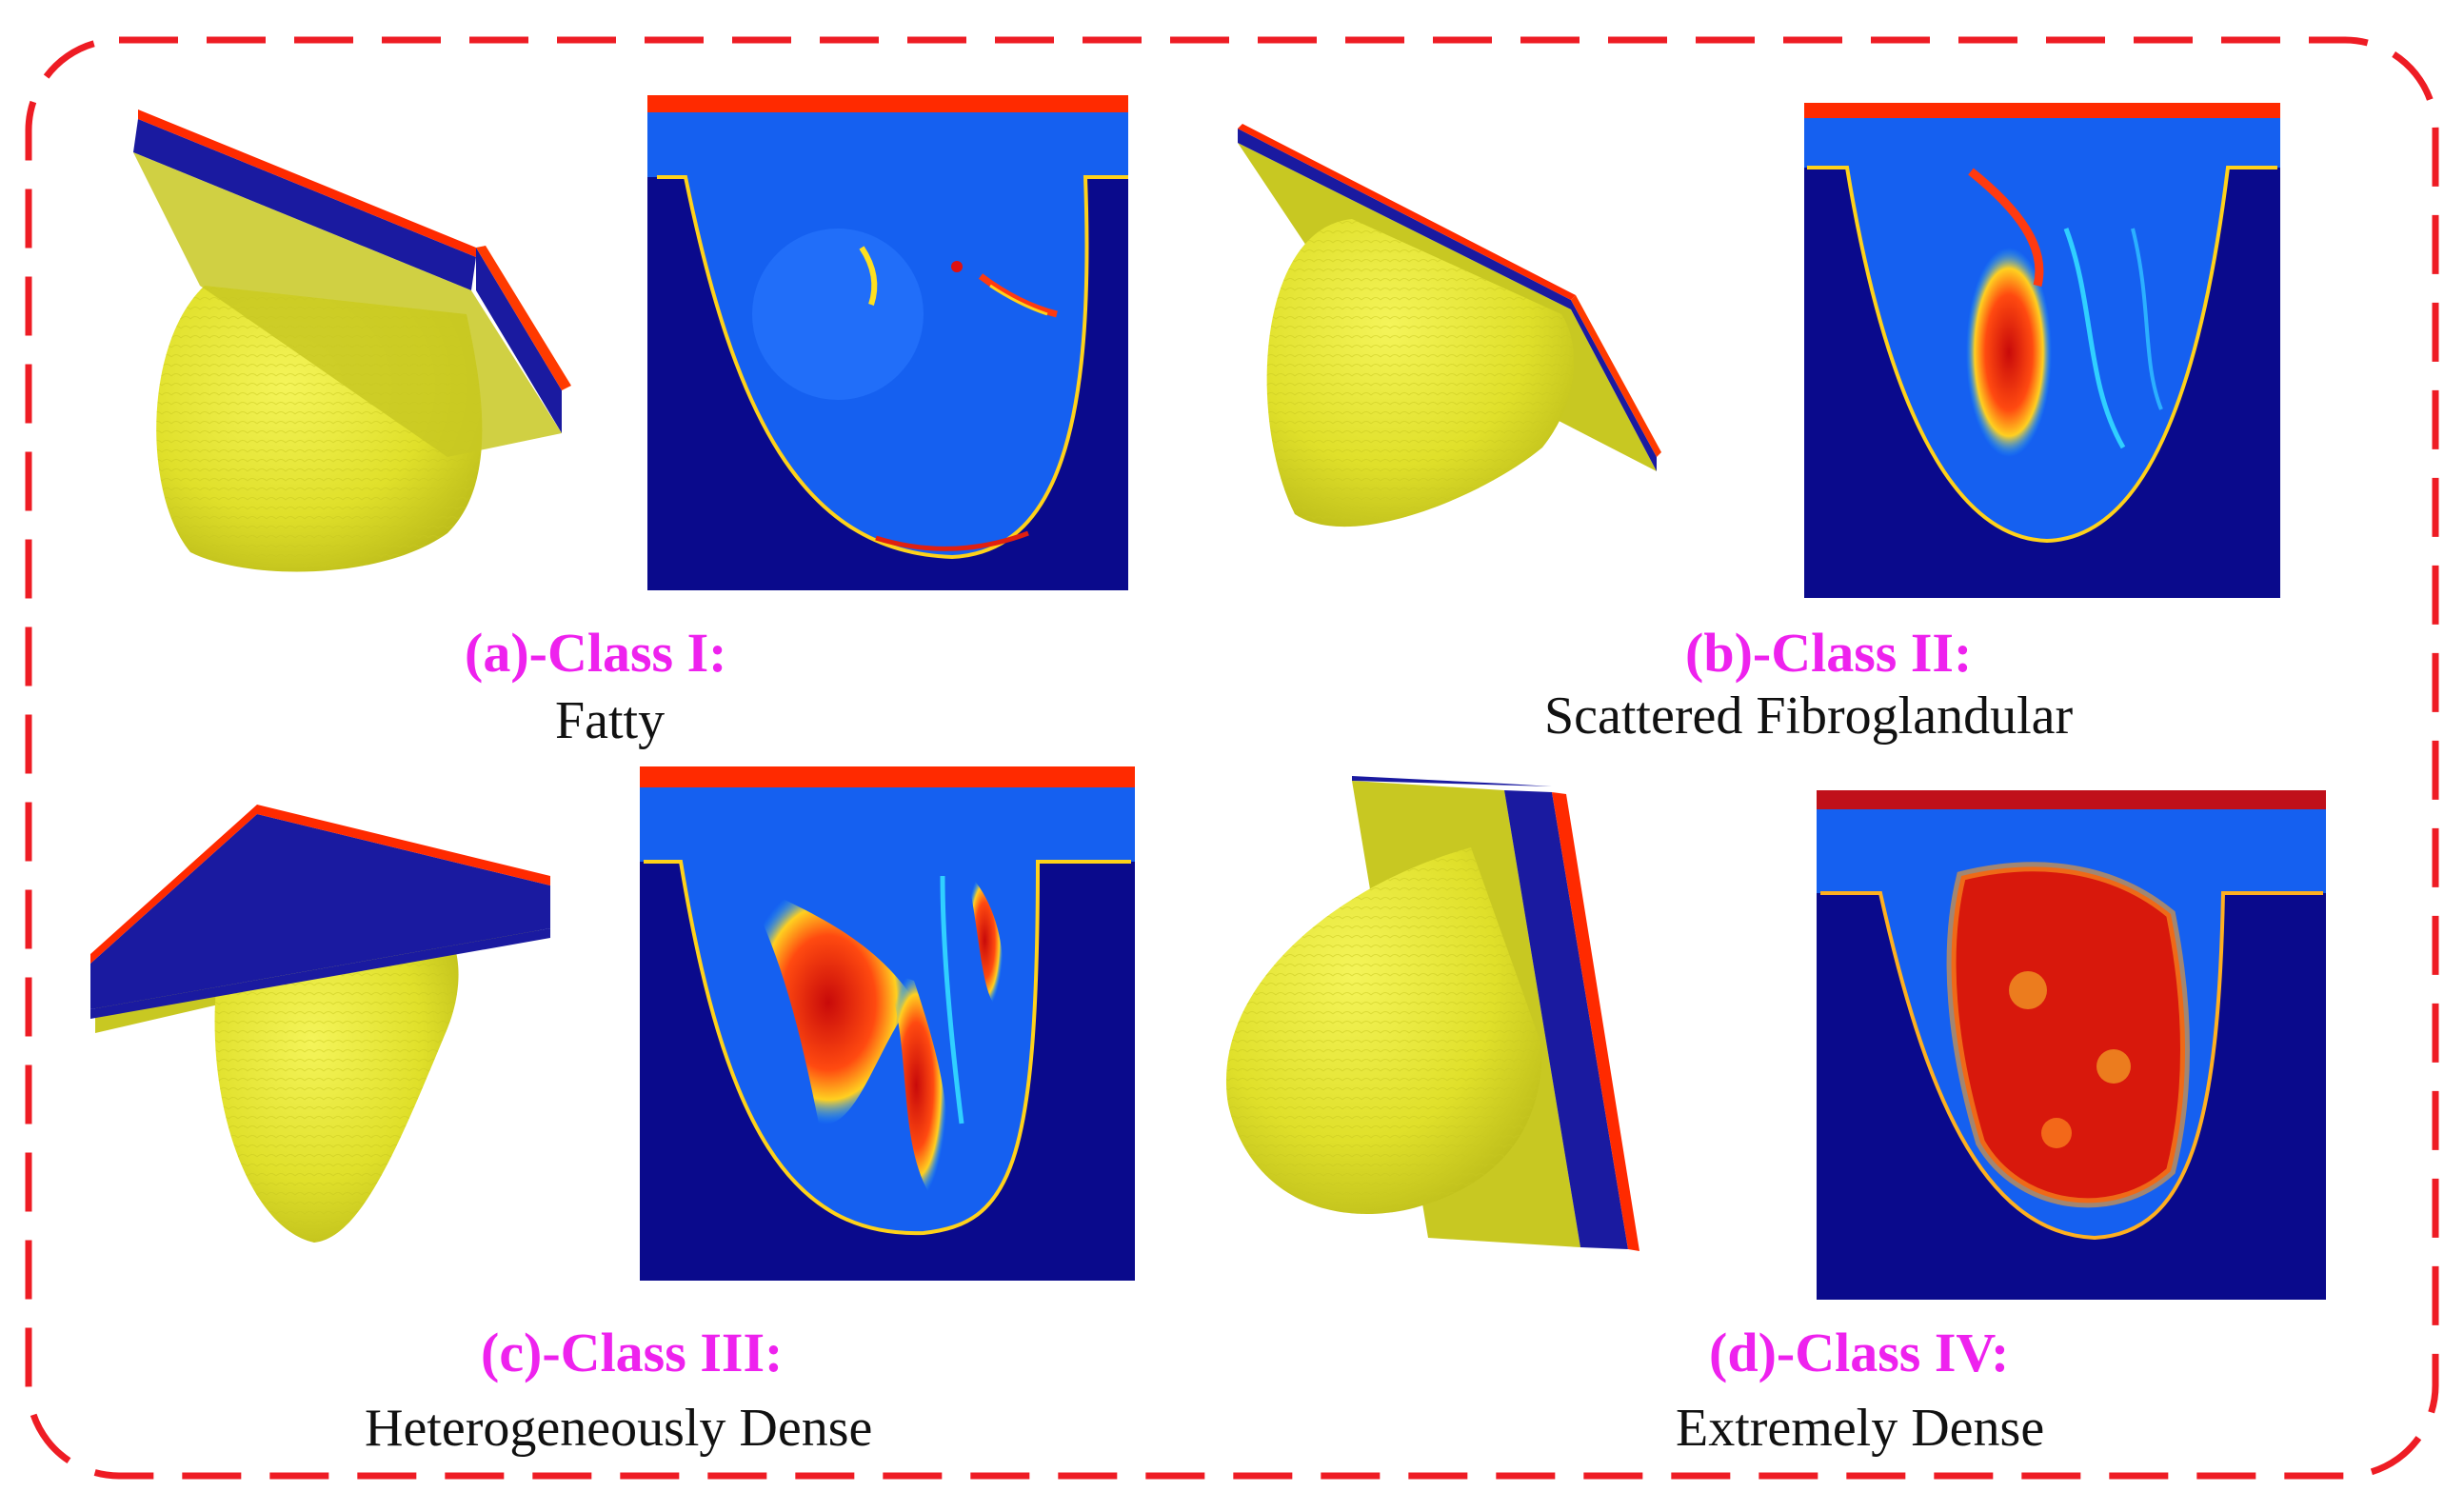 The height and width of the screenshot is (1512, 2464). Describe the element at coordinates (595, 653) in the screenshot. I see `panel-a-class-label: (a)-Class I:` at that location.